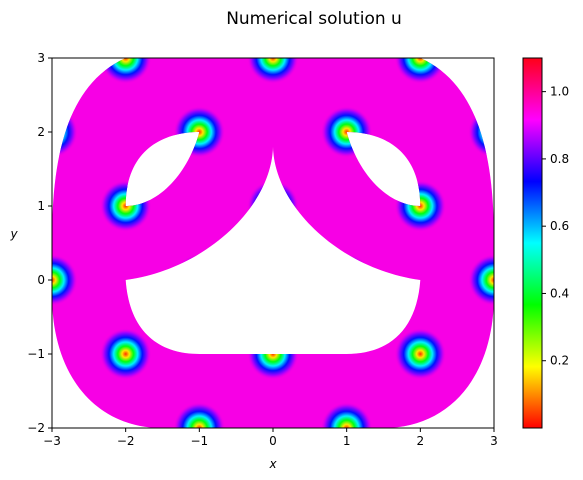 The image size is (583, 480). What do you see at coordinates (52, 441) in the screenshot?
I see `x-tick-label: −3` at bounding box center [52, 441].